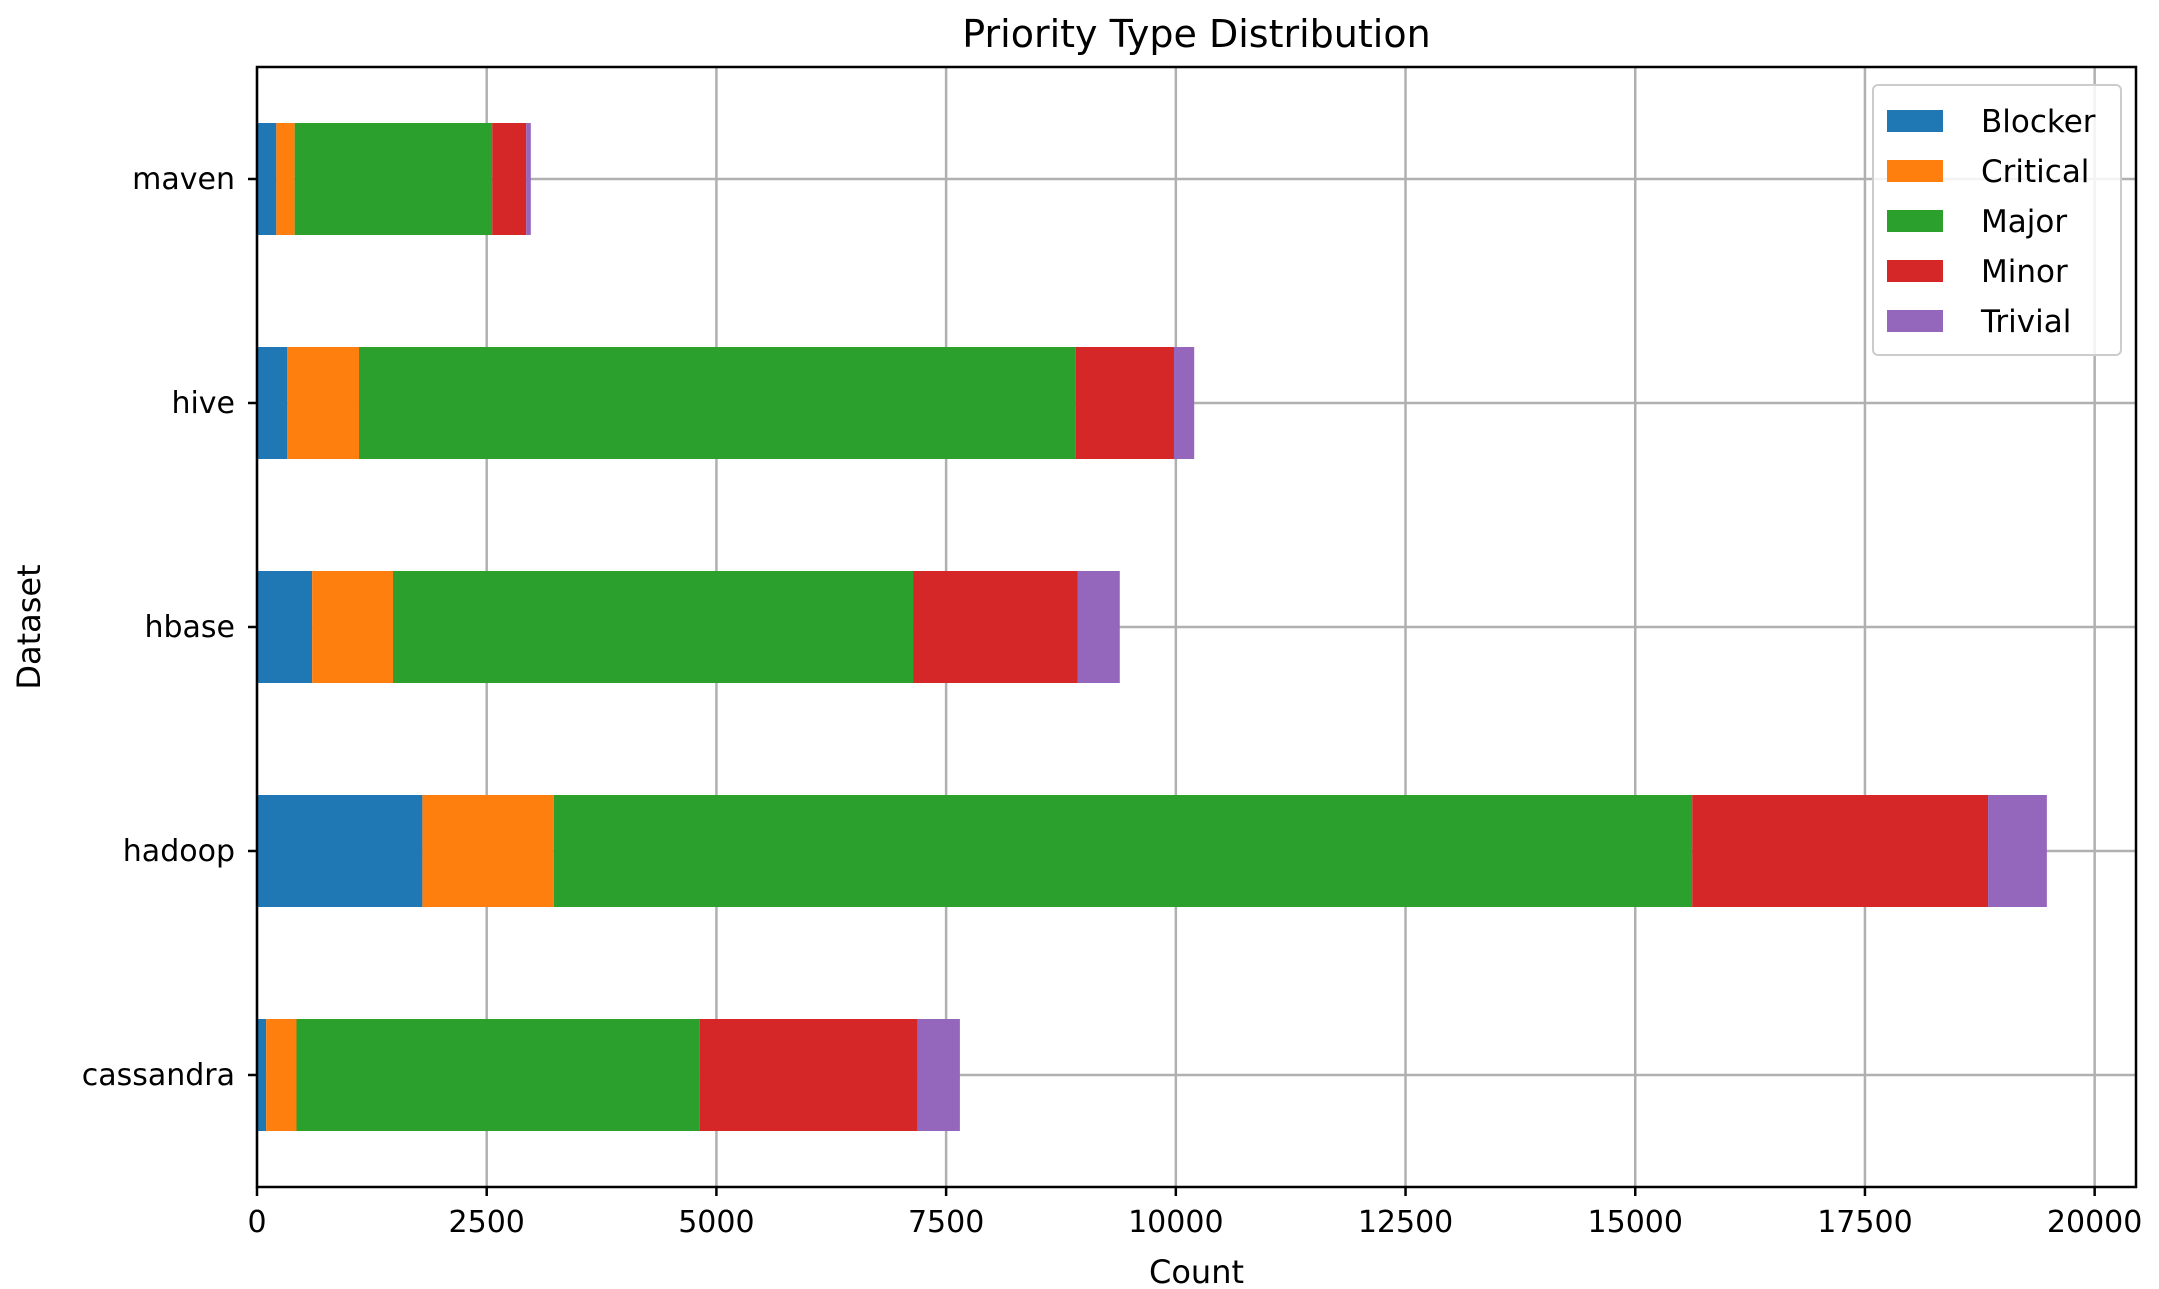 This screenshot has width=2159, height=1289. I want to click on bar-maven-trivial, so click(528, 179).